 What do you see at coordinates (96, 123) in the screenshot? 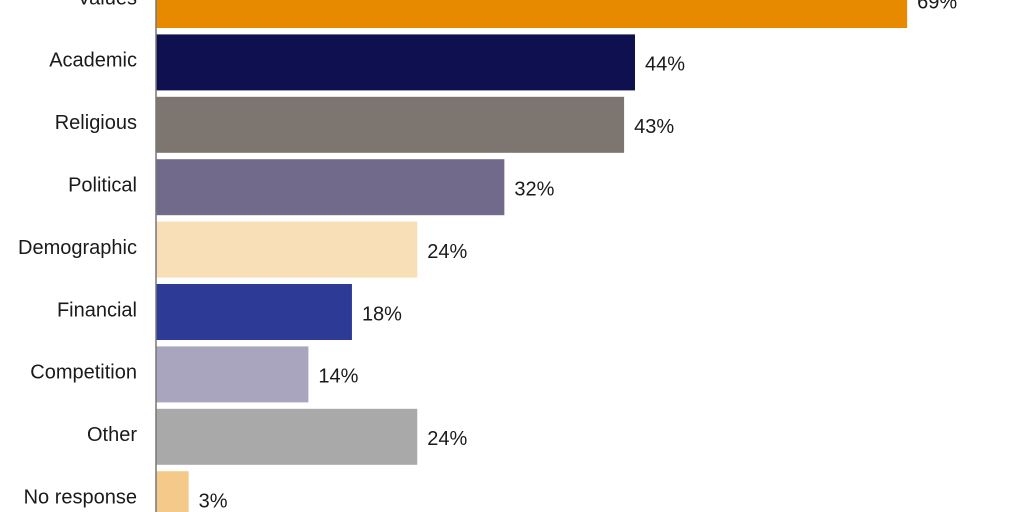
I see `category-label: Religious` at bounding box center [96, 123].